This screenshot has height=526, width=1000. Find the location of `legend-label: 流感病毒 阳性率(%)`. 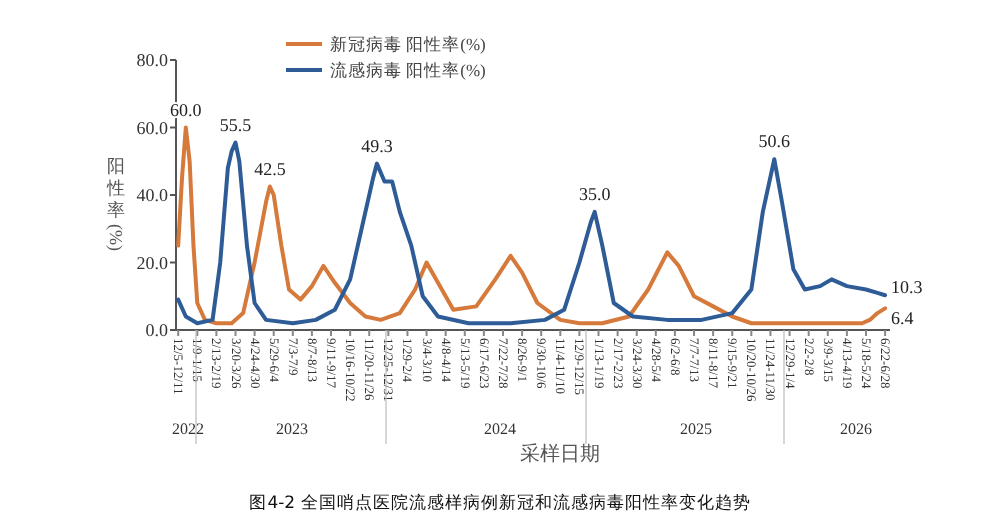

legend-label: 流感病毒 阳性率(%) is located at coordinates (408, 70).